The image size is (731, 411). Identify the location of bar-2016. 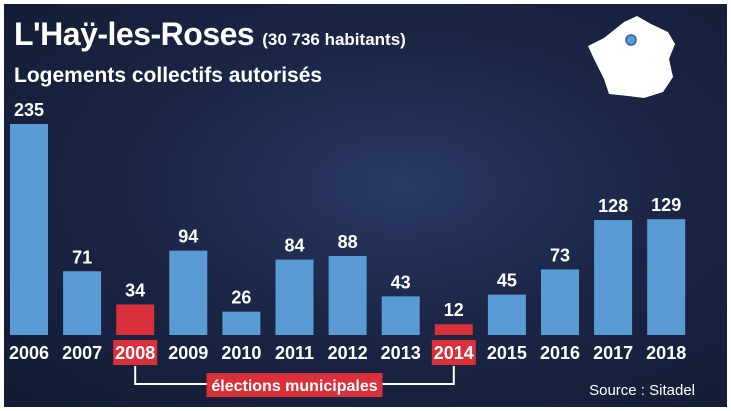
(560, 302).